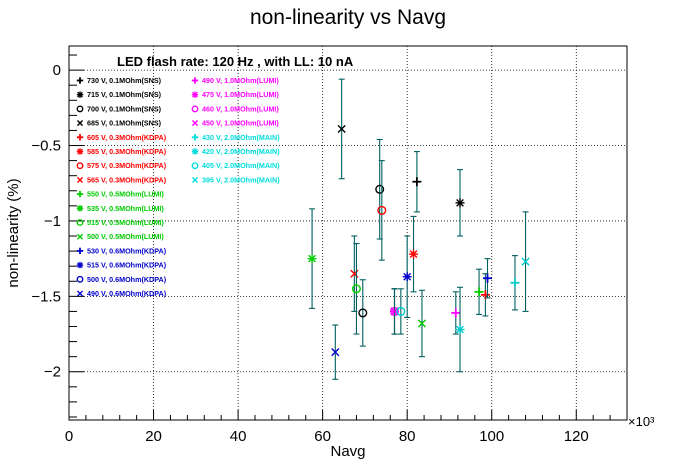  What do you see at coordinates (46, 146) in the screenshot?
I see `y-tick-label: −0.5` at bounding box center [46, 146].